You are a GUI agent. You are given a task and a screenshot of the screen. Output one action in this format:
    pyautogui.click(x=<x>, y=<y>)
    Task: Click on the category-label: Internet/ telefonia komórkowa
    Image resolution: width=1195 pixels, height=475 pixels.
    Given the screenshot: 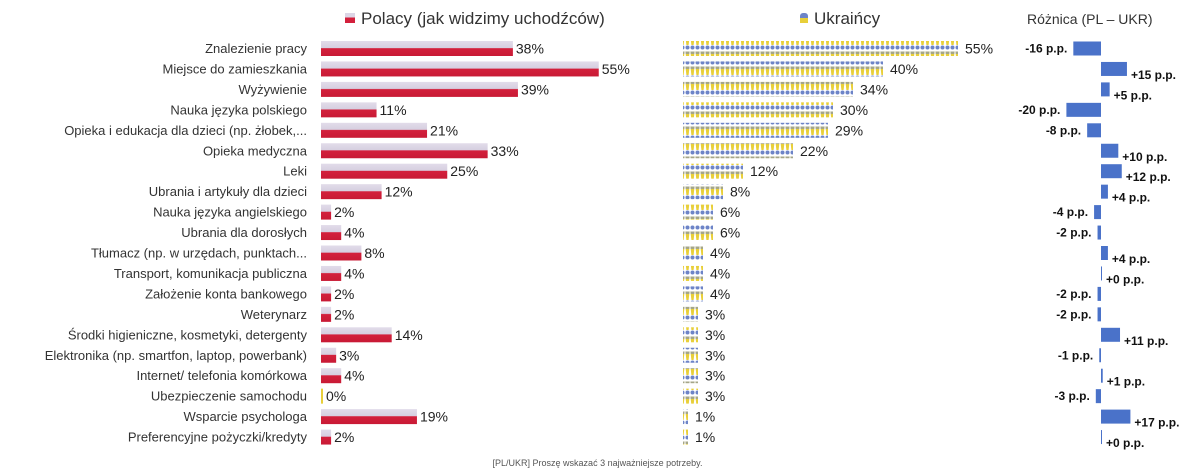 What is the action you would take?
    pyautogui.click(x=221, y=375)
    